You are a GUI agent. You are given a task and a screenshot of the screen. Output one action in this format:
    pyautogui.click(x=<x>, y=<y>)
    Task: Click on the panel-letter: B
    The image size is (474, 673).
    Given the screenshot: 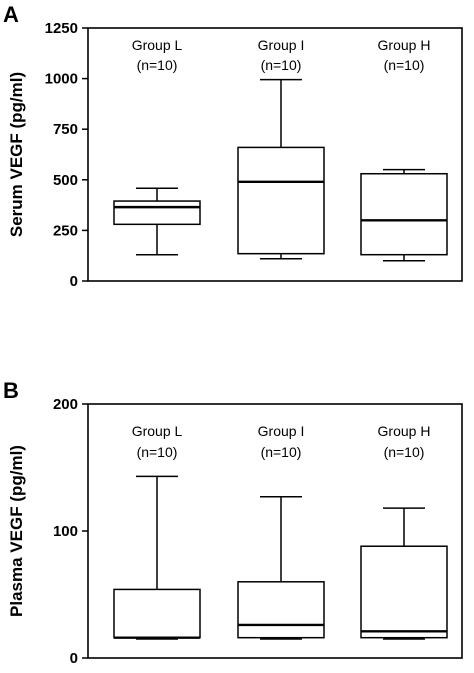 What is the action you would take?
    pyautogui.click(x=11, y=390)
    